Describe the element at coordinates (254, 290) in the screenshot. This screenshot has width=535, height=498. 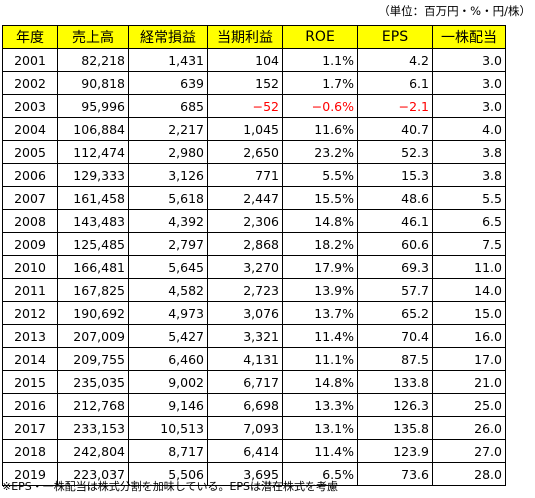
I see `table-row: 2011 167,825 4,582 2,723 13.9% 57.7 14.0` at that location.